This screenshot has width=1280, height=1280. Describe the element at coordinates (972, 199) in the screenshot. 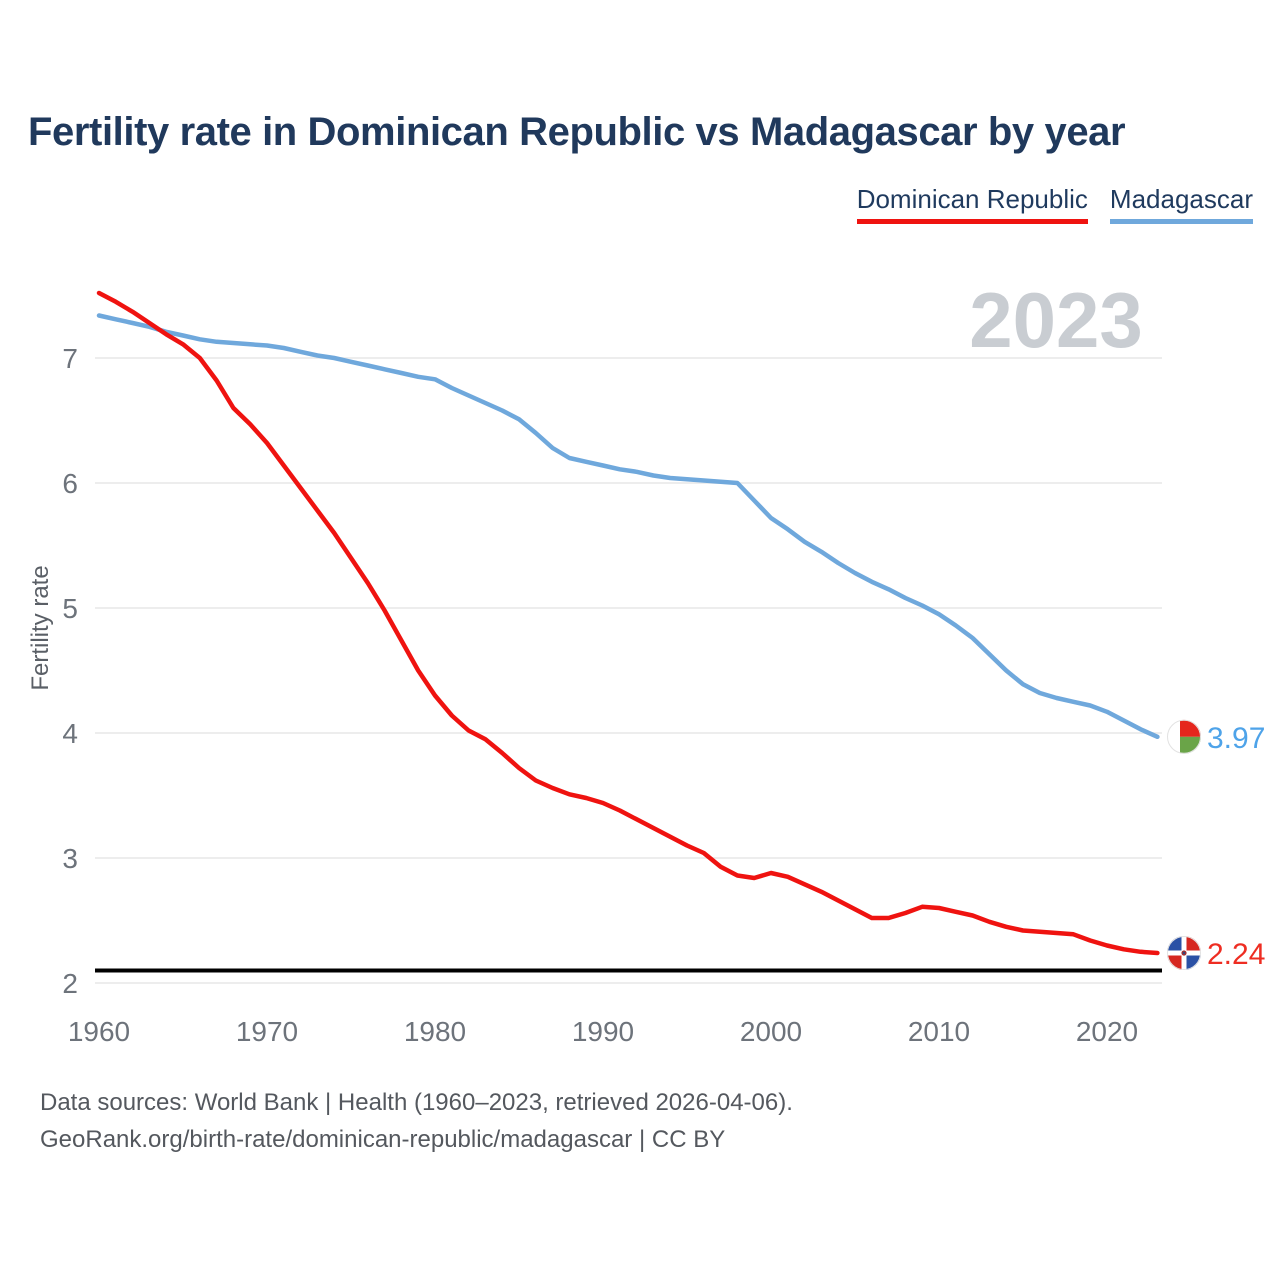

I see `legend-label: Dominican Republic` at that location.